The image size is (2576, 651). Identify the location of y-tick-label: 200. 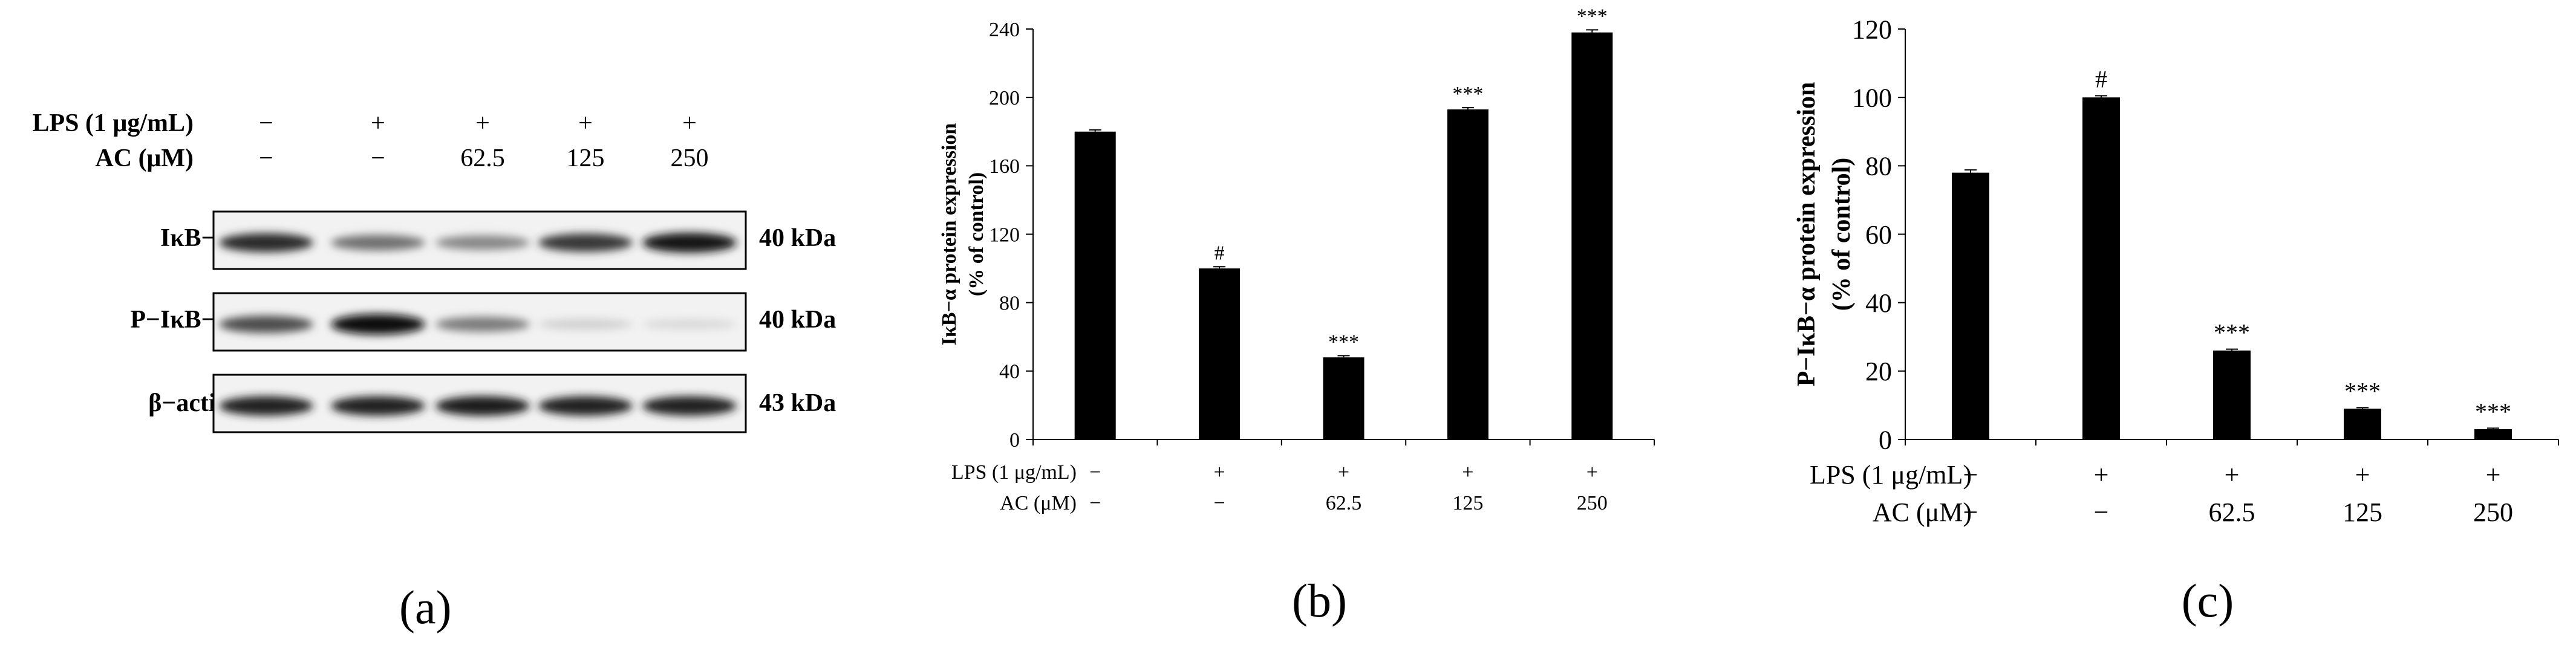
(1004, 98).